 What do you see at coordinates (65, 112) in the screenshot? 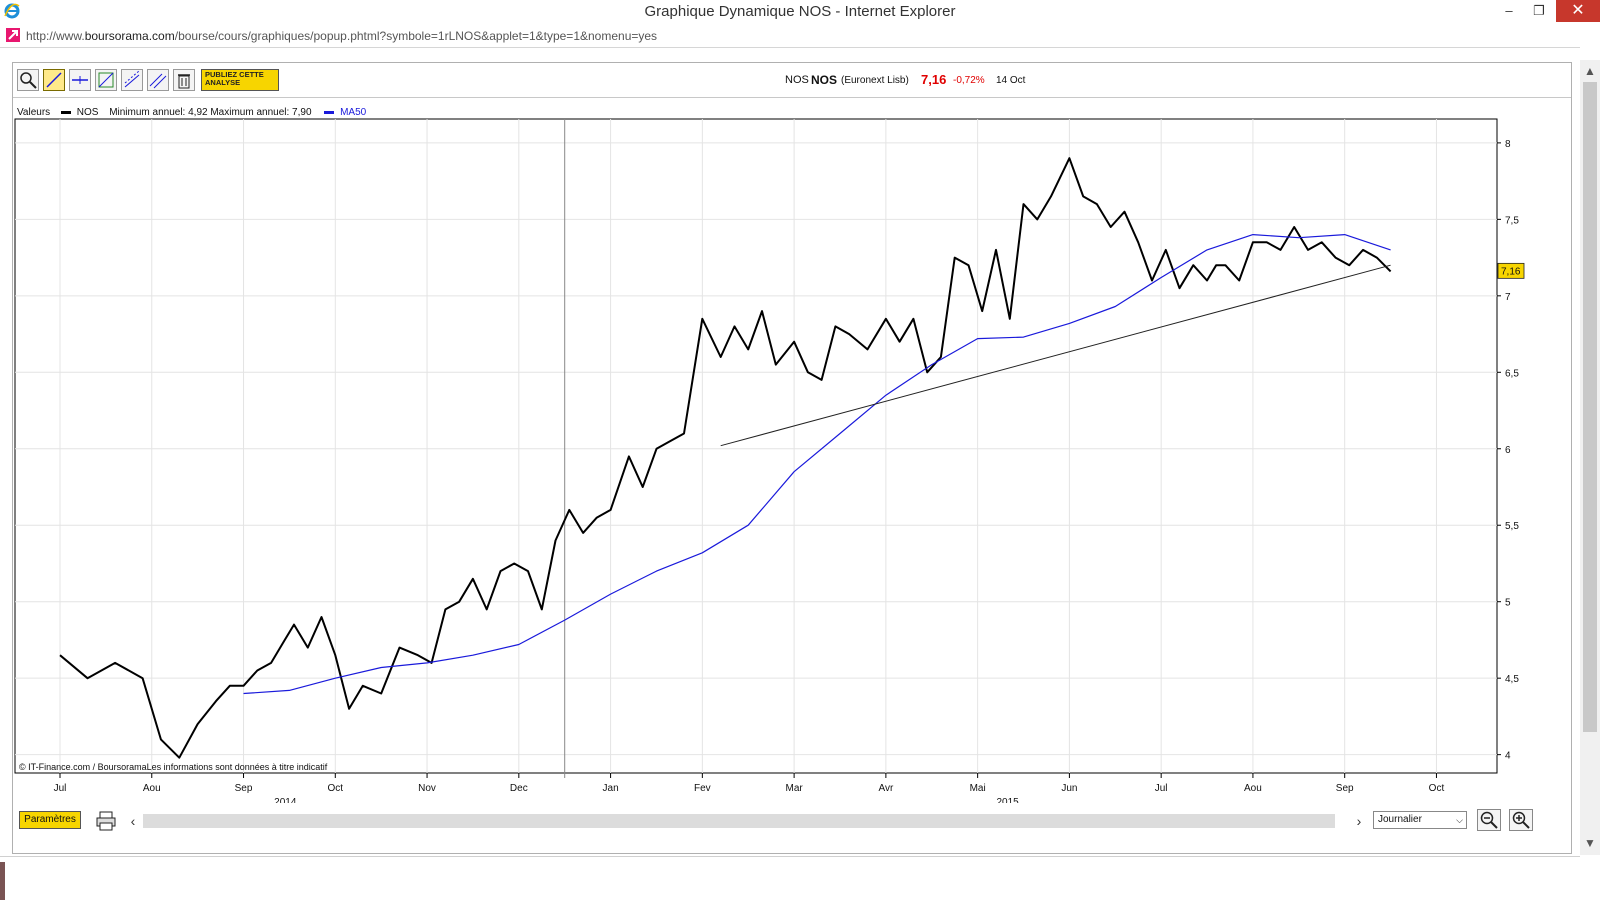
I see `legend-nos-swatch` at bounding box center [65, 112].